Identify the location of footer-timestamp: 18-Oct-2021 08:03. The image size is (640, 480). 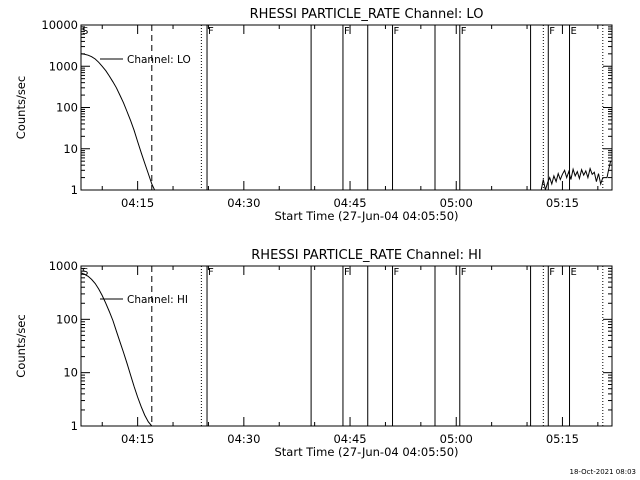
(603, 472).